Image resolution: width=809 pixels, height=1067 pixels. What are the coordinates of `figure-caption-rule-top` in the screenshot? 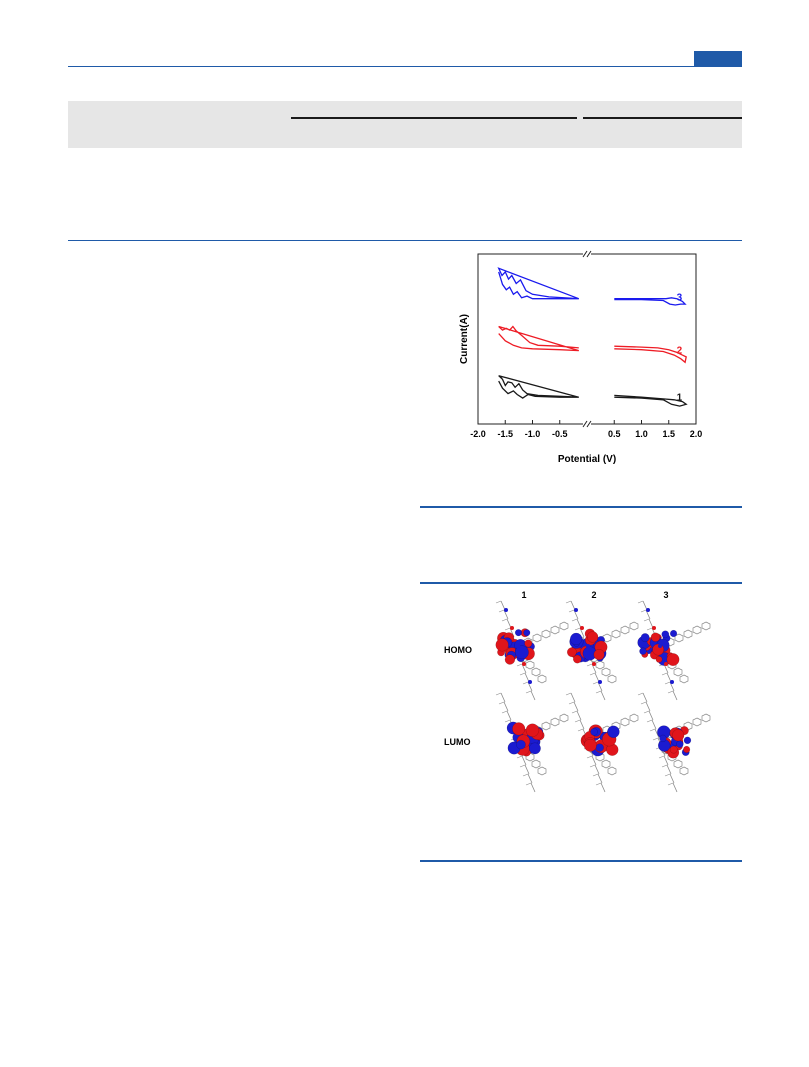 It's located at (581, 507).